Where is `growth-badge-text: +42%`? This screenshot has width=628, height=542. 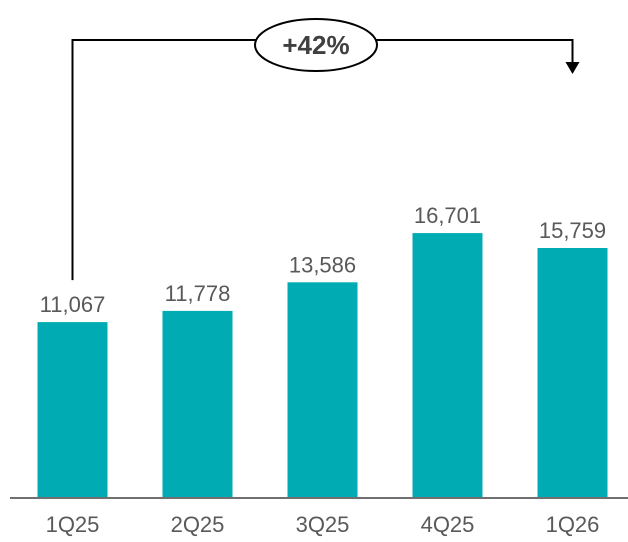
growth-badge-text: +42% is located at coordinates (315, 45).